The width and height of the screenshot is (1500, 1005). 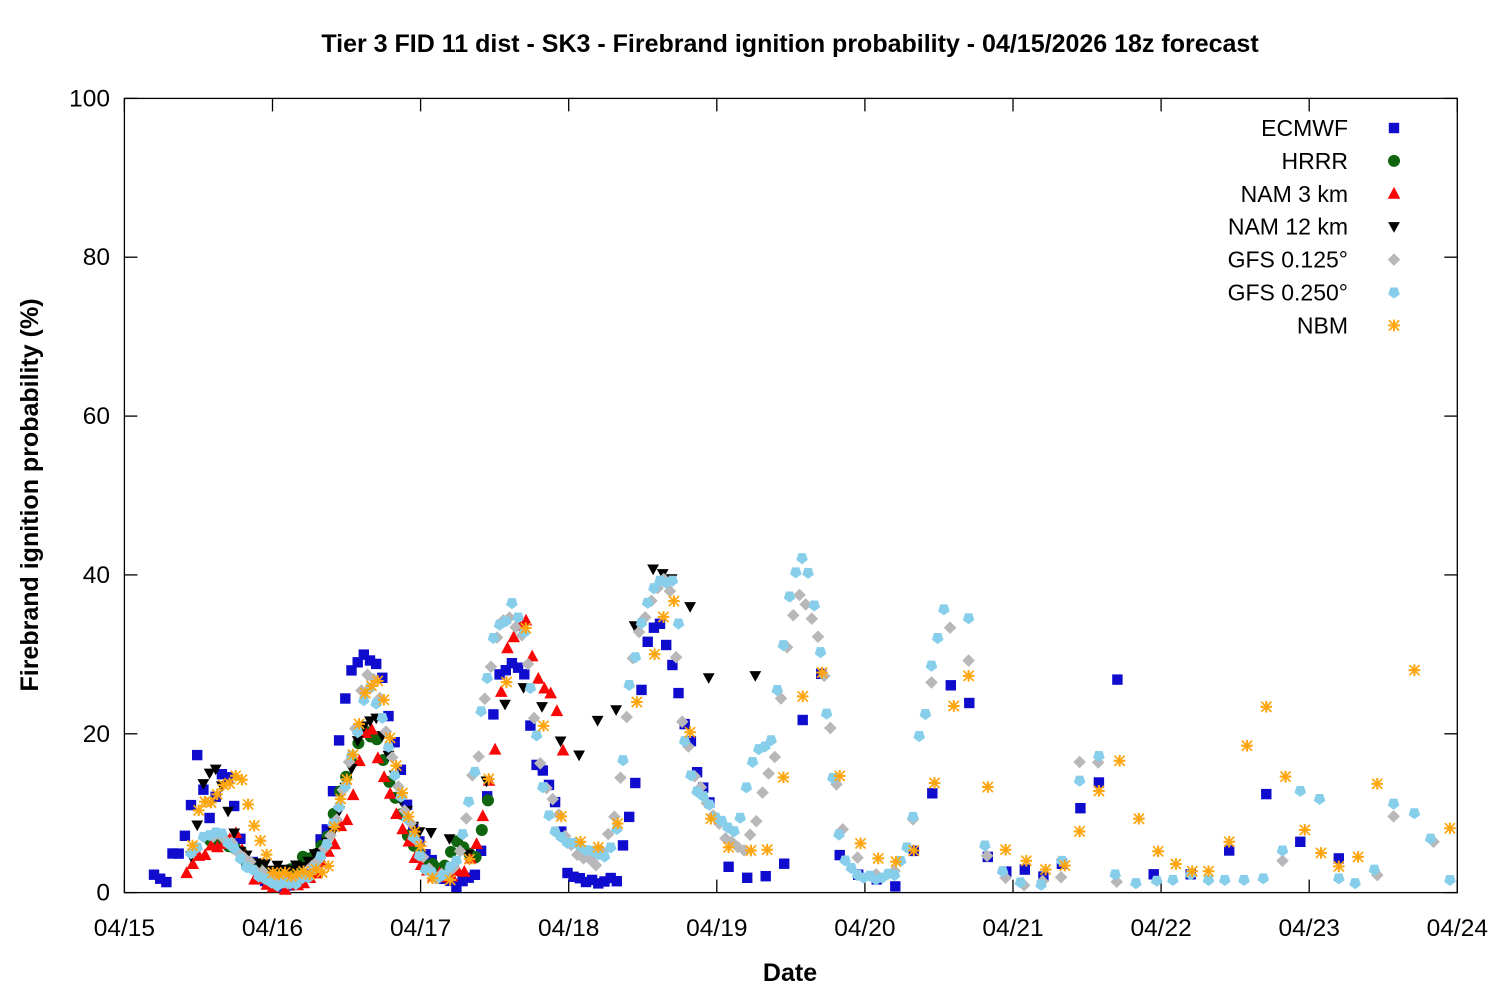 What do you see at coordinates (1322, 325) in the screenshot?
I see `svg-text: NBM` at bounding box center [1322, 325].